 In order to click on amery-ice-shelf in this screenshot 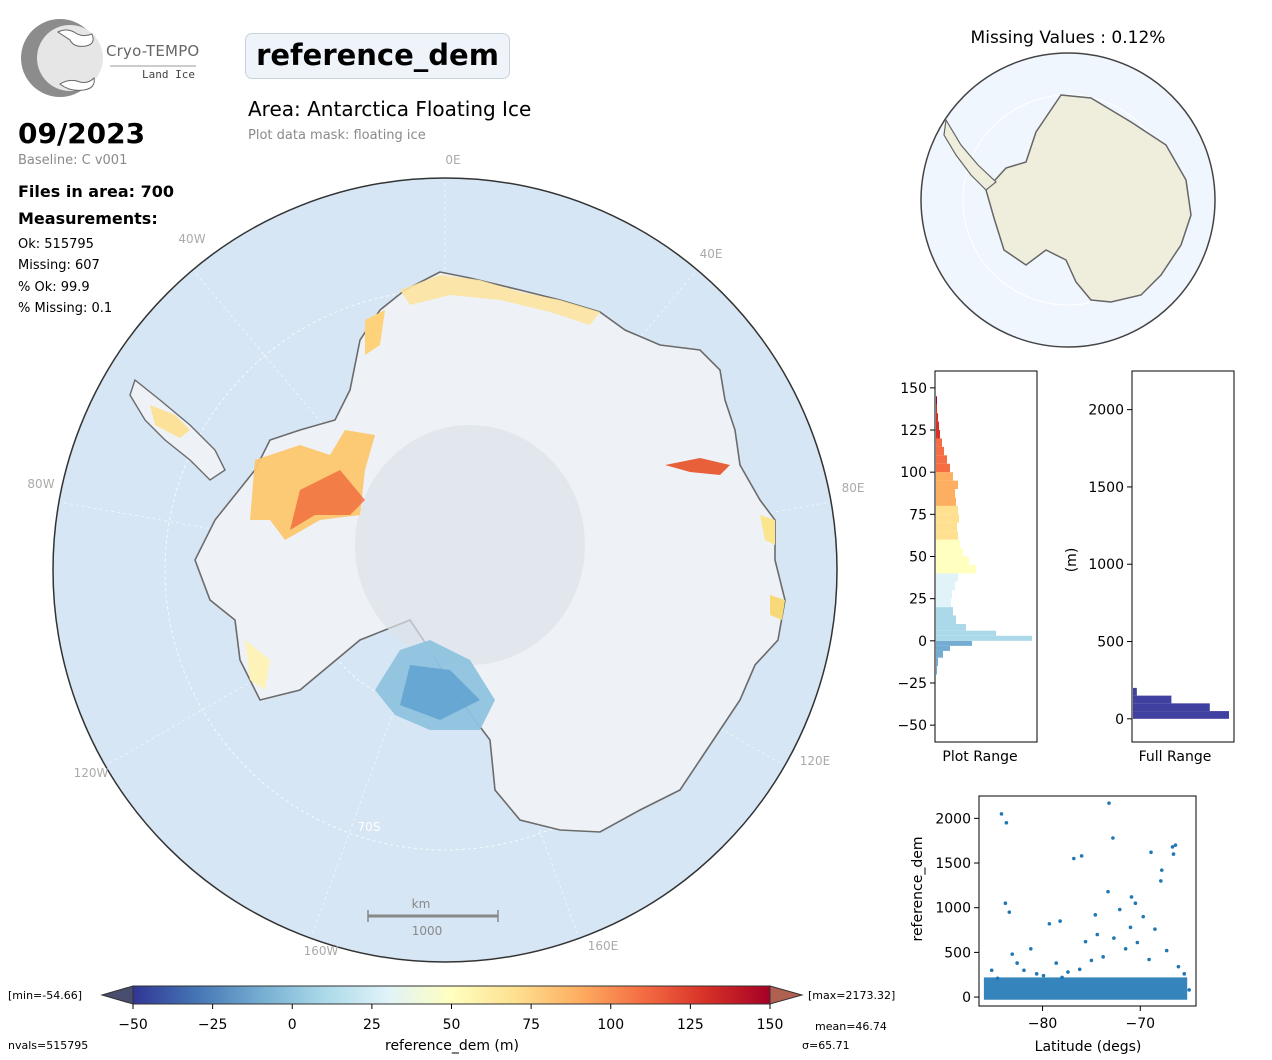, I will do `click(697, 466)`.